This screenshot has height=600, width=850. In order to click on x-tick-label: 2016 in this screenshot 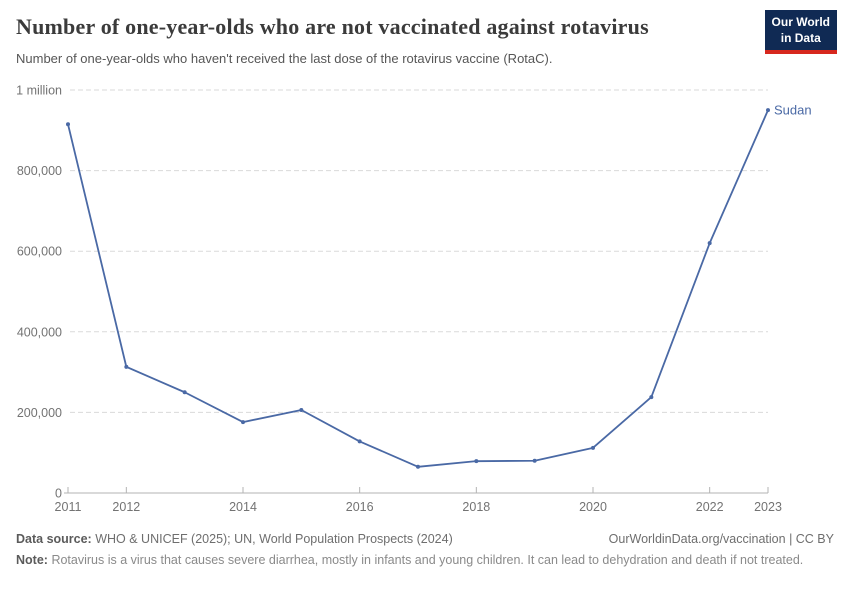, I will do `click(360, 507)`.